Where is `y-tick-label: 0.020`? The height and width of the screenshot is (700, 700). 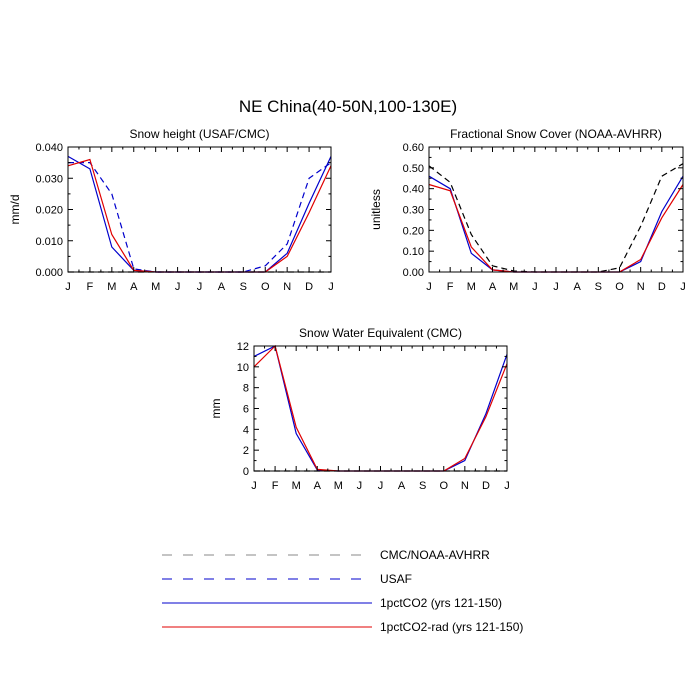 y-tick-label: 0.020 is located at coordinates (49, 211).